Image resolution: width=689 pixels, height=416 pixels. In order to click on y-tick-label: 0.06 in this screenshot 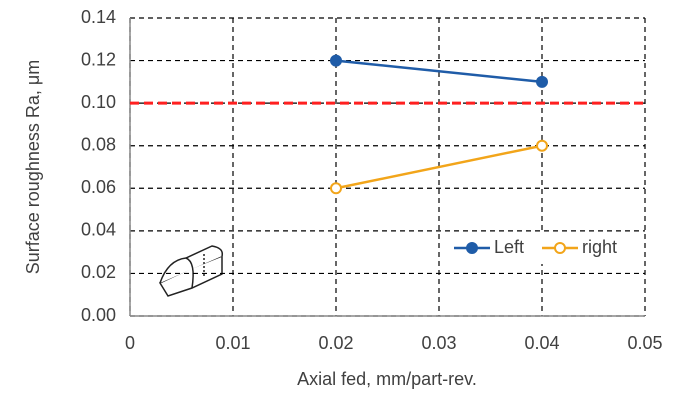, I will do `click(98, 187)`.